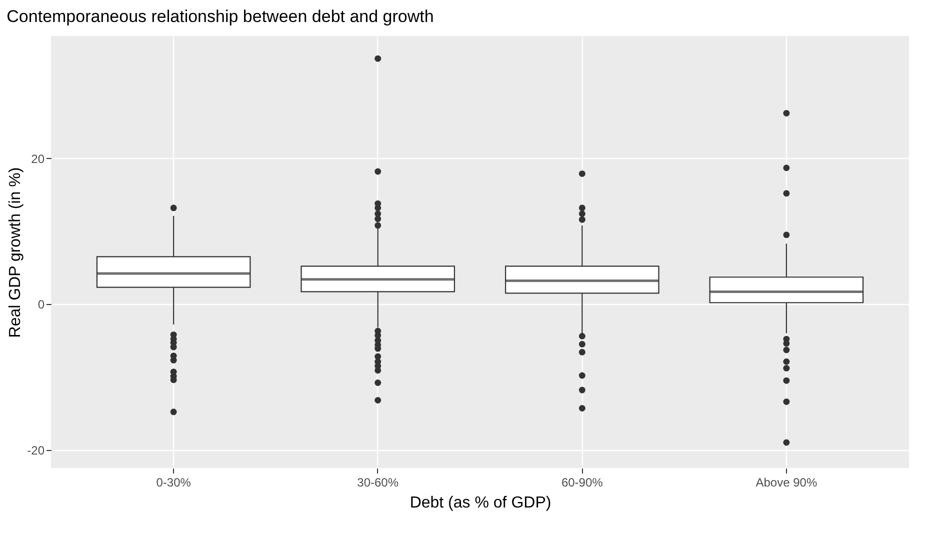  What do you see at coordinates (36, 450) in the screenshot?
I see `y-tick-label: -20` at bounding box center [36, 450].